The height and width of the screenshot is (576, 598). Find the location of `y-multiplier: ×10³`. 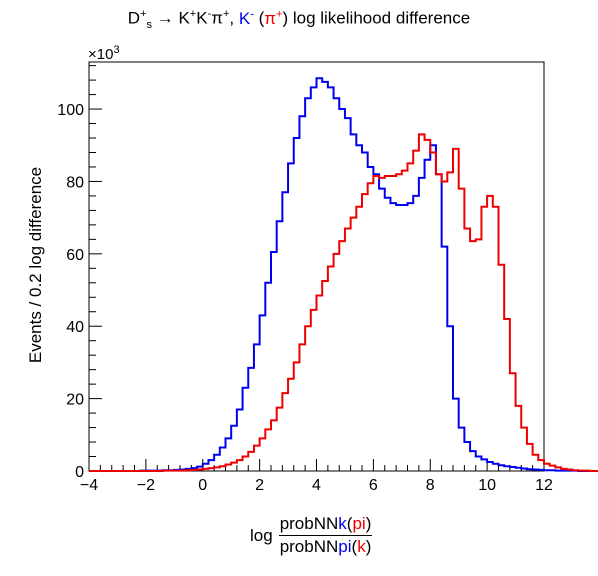

y-multiplier: ×10³ is located at coordinates (104, 53).